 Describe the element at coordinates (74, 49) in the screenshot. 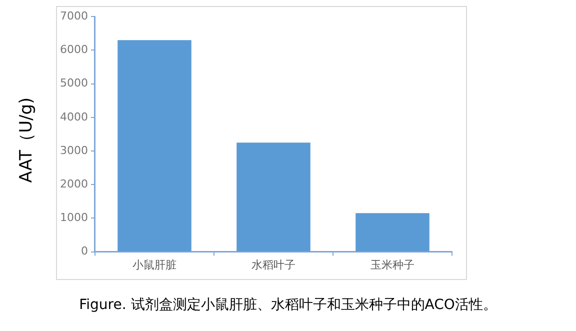

I see `y-tick-label: 6000` at that location.